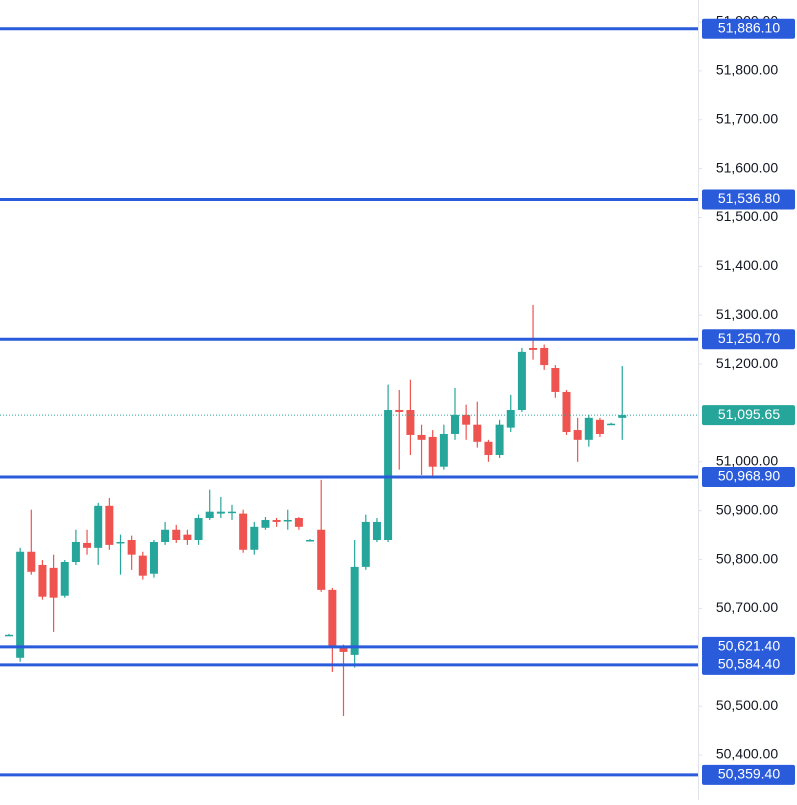  I want to click on y-tick-label: 51,700.00, so click(747, 118).